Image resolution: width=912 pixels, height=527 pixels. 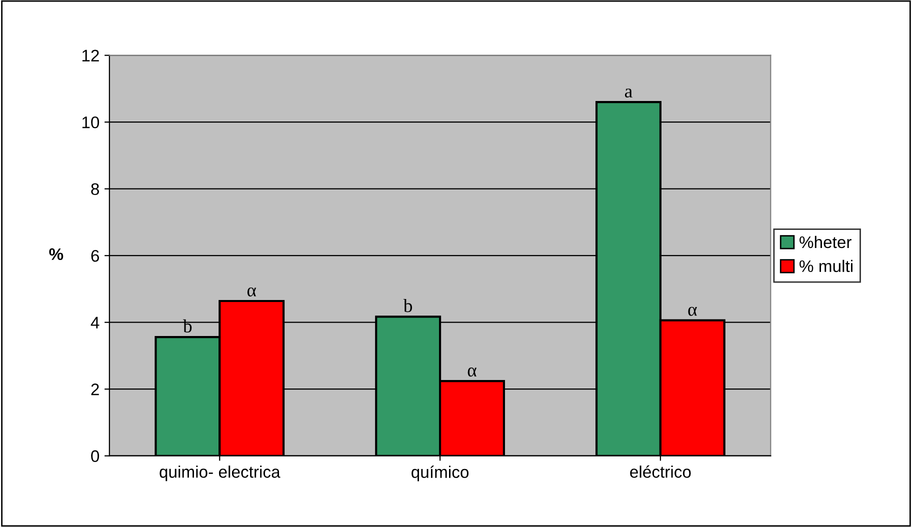 What do you see at coordinates (56, 254) in the screenshot?
I see `y-axis-title: %` at bounding box center [56, 254].